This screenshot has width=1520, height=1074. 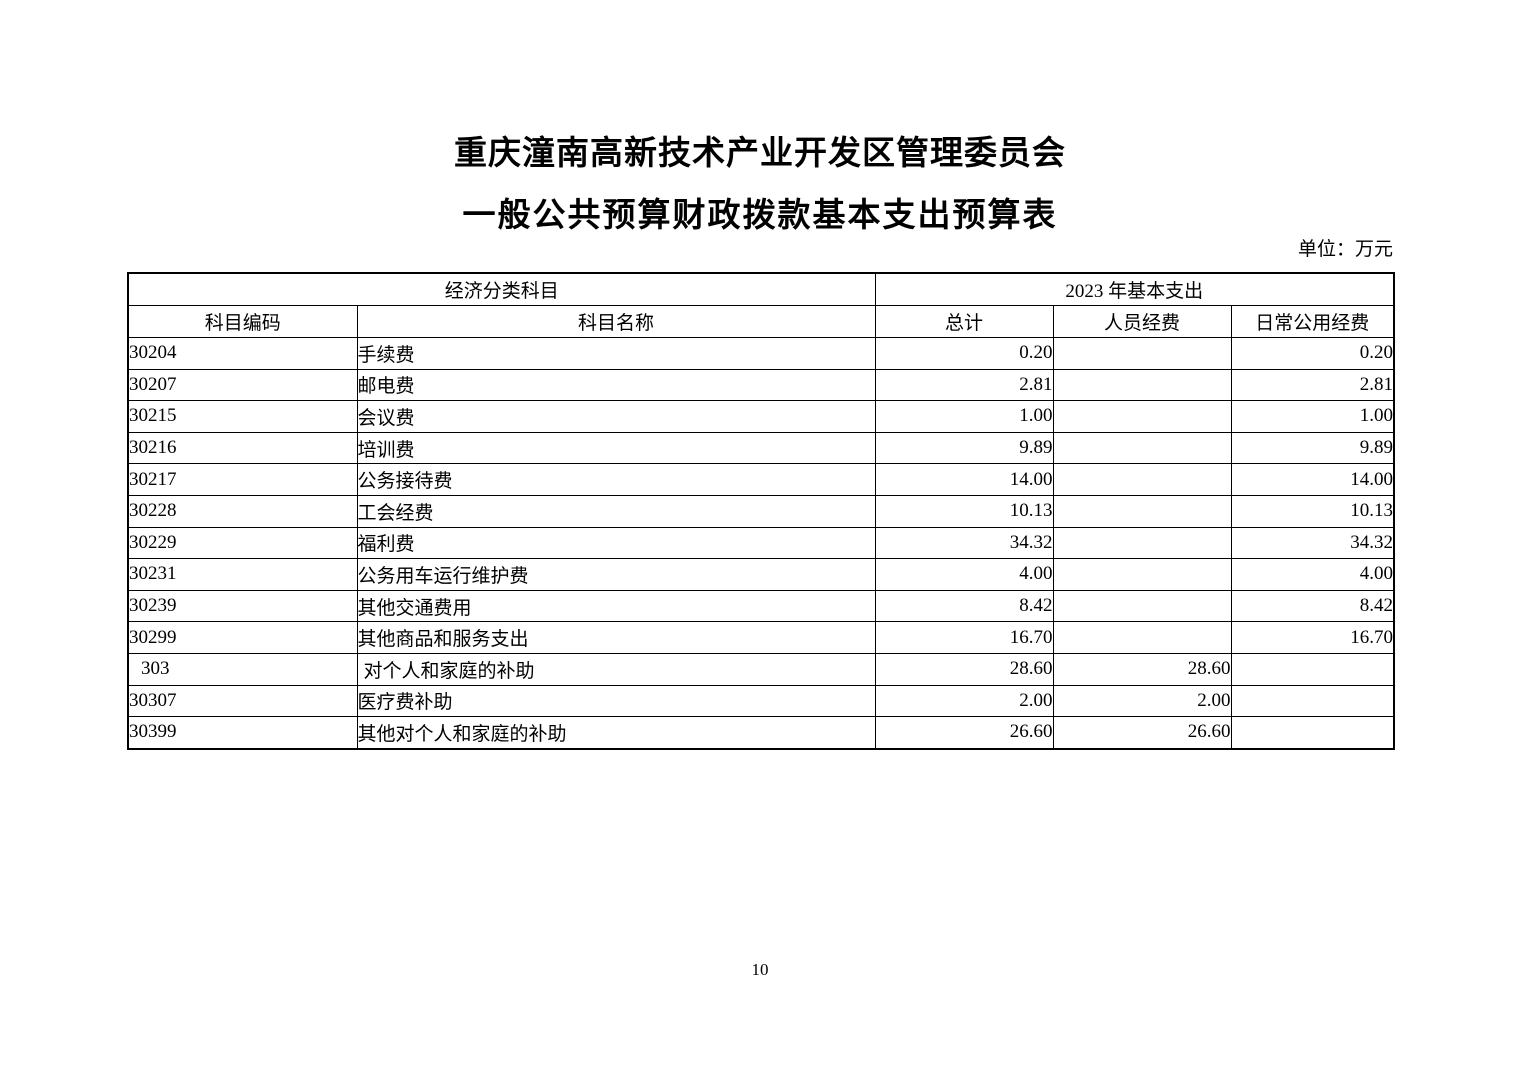 What do you see at coordinates (964, 416) in the screenshot?
I see `total-value: 1.00` at bounding box center [964, 416].